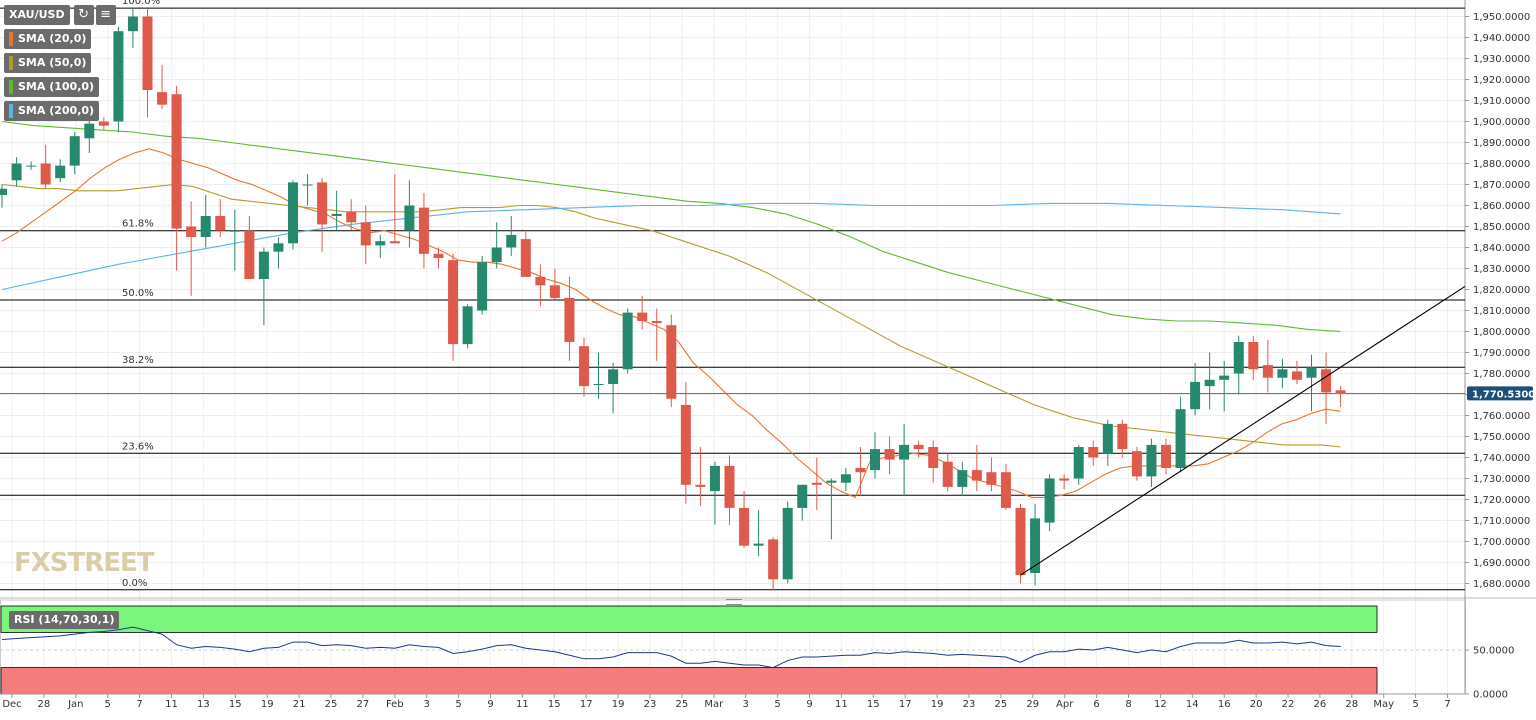 This screenshot has height=720, width=1536. I want to click on refresh-icon: ↻, so click(83, 14).